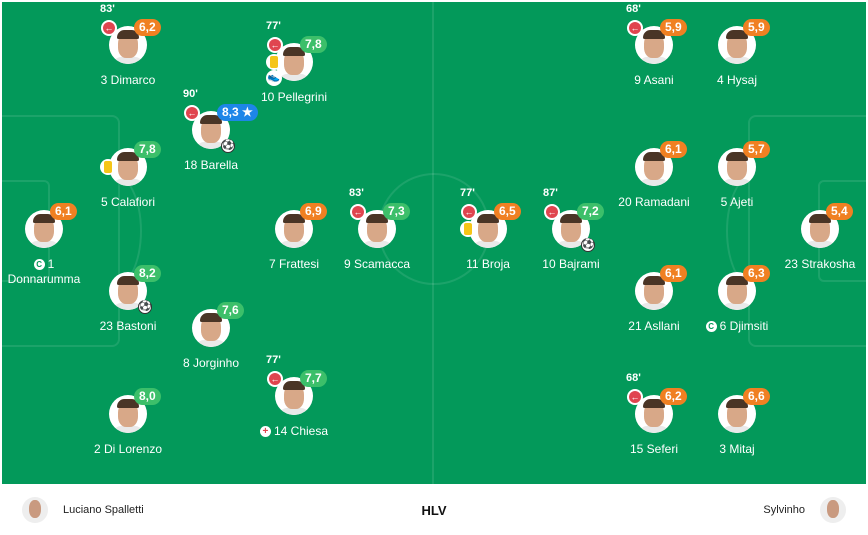  What do you see at coordinates (272, 264) in the screenshot?
I see `player-number: 7` at bounding box center [272, 264].